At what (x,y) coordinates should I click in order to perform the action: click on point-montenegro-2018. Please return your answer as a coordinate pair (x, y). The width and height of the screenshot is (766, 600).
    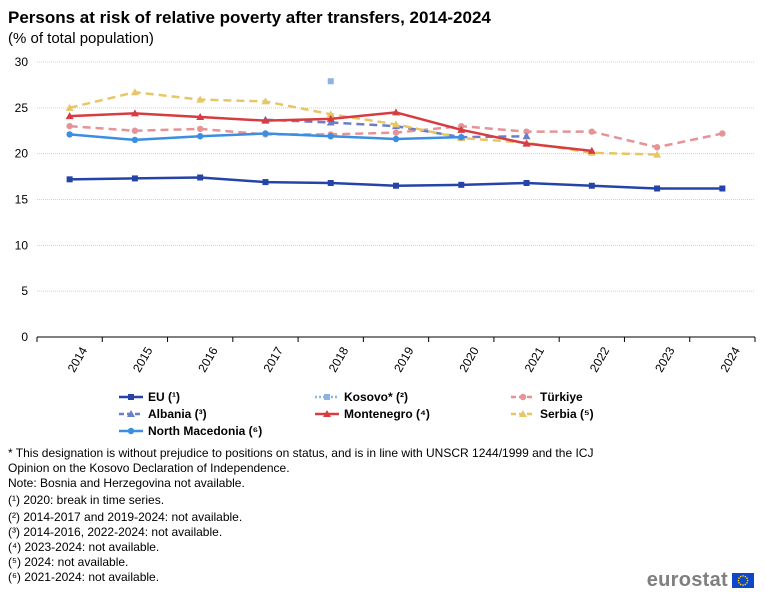
    Looking at the image, I should click on (330, 118).